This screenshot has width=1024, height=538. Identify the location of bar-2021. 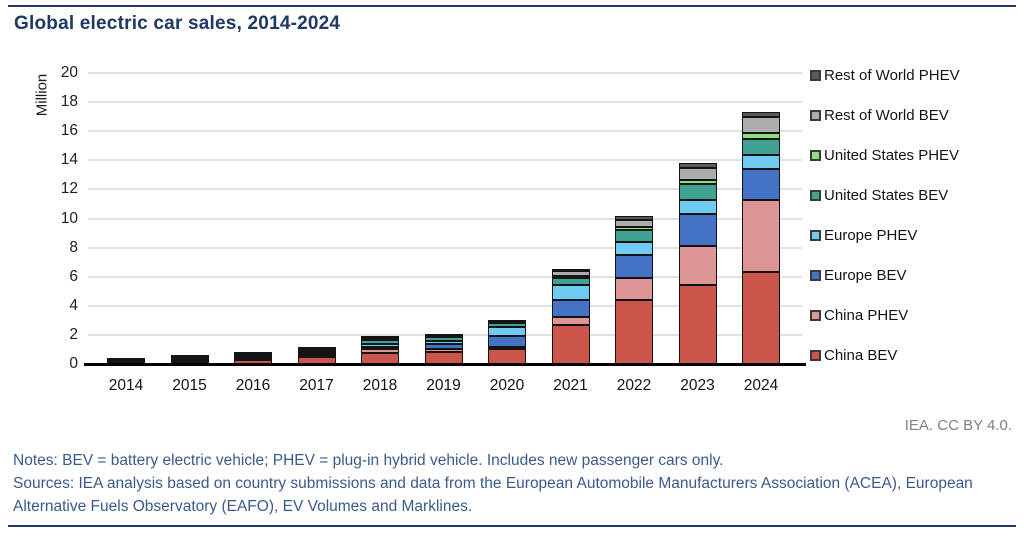
(570, 316).